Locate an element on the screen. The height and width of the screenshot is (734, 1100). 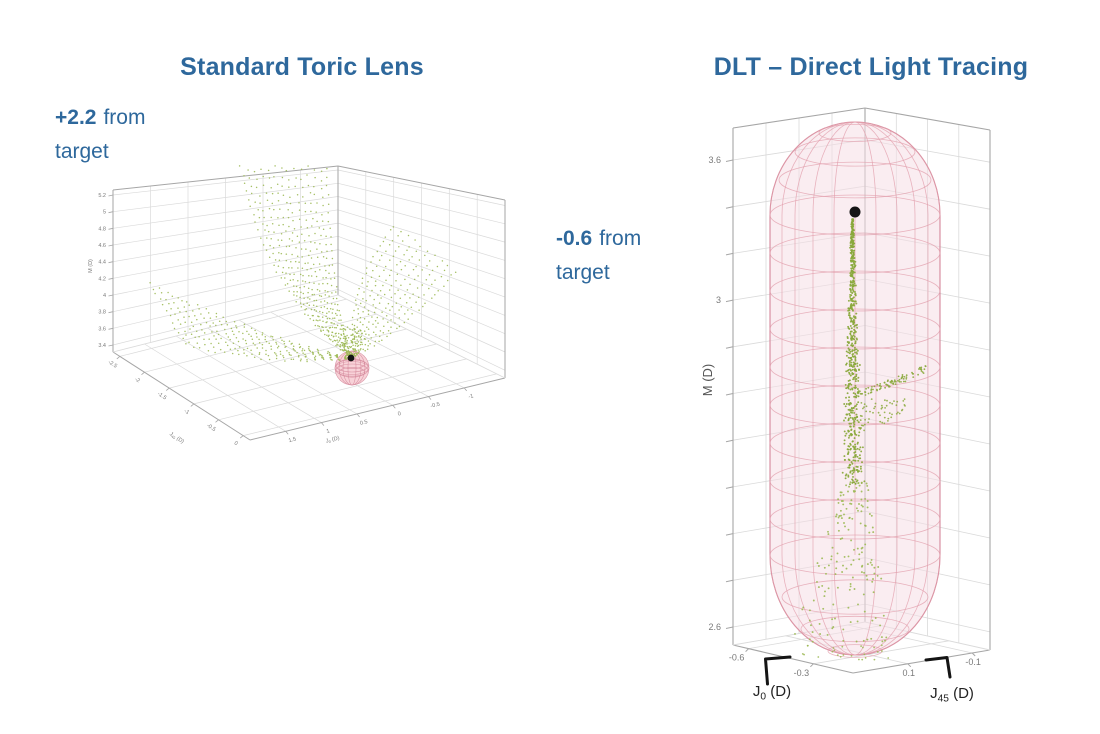
svg-text: 3 is located at coordinates (718, 300).